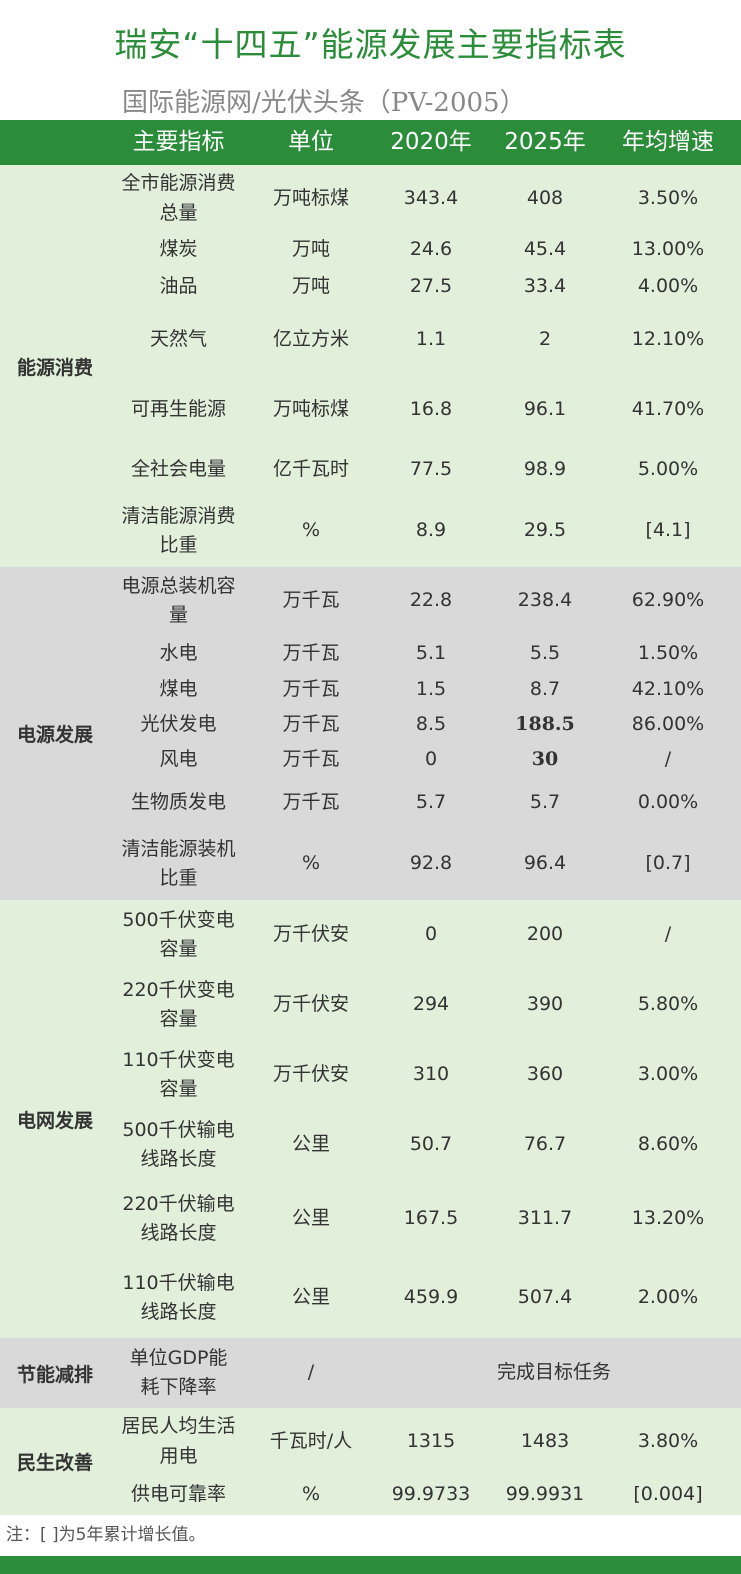  Describe the element at coordinates (370, 760) in the screenshot. I see `table-row: 风电 万千瓦 0 30 /` at that location.